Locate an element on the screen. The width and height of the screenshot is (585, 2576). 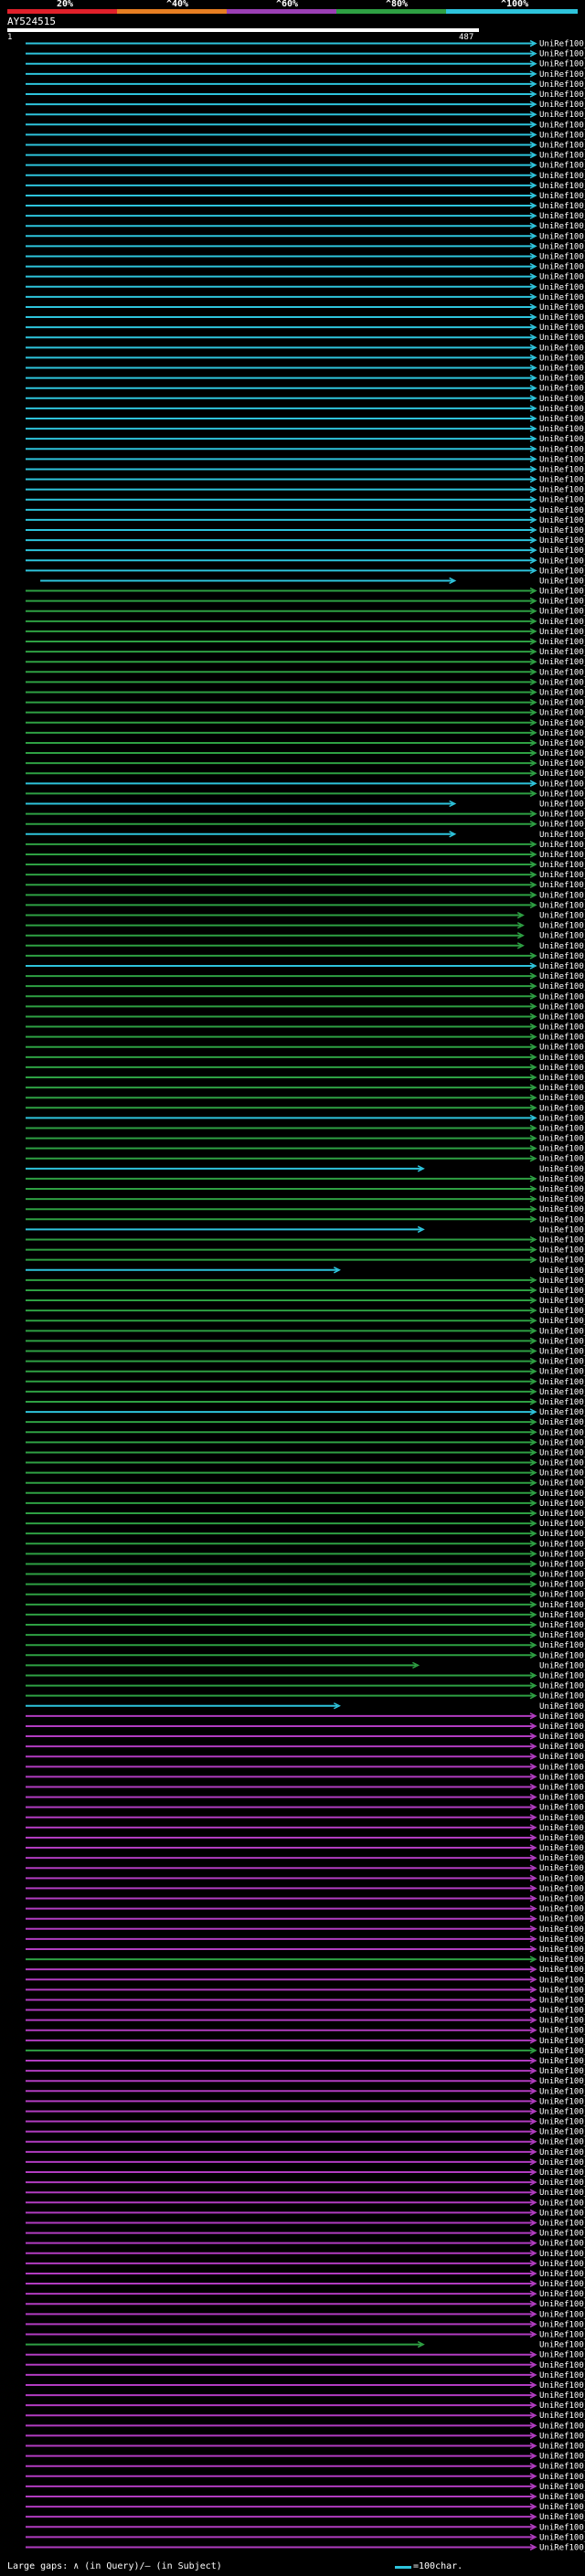
hit-label: UniRef100_B9FFD2 is located at coordinates (562, 2152).